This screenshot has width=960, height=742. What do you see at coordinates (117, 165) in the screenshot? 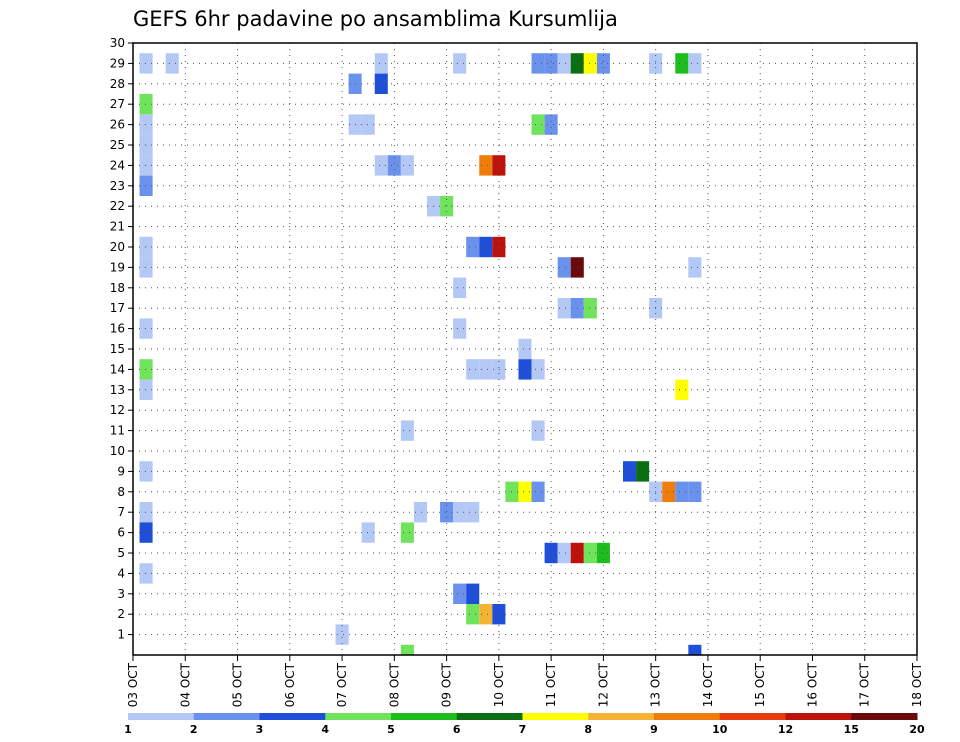
I see `y-tick-label: 24` at bounding box center [117, 165].